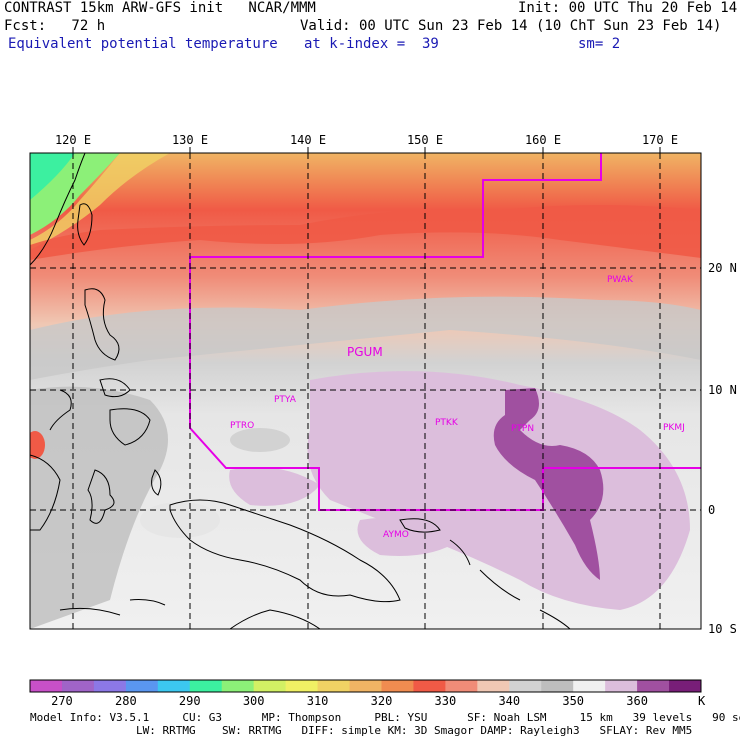 The width and height of the screenshot is (740, 740). Describe the element at coordinates (317, 701) in the screenshot. I see `colorbar-tick-label: 310` at that location.